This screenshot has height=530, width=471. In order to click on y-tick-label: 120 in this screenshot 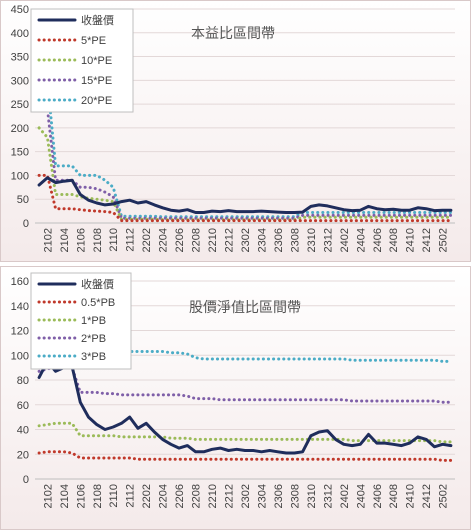, I will do `click(20, 332)`.